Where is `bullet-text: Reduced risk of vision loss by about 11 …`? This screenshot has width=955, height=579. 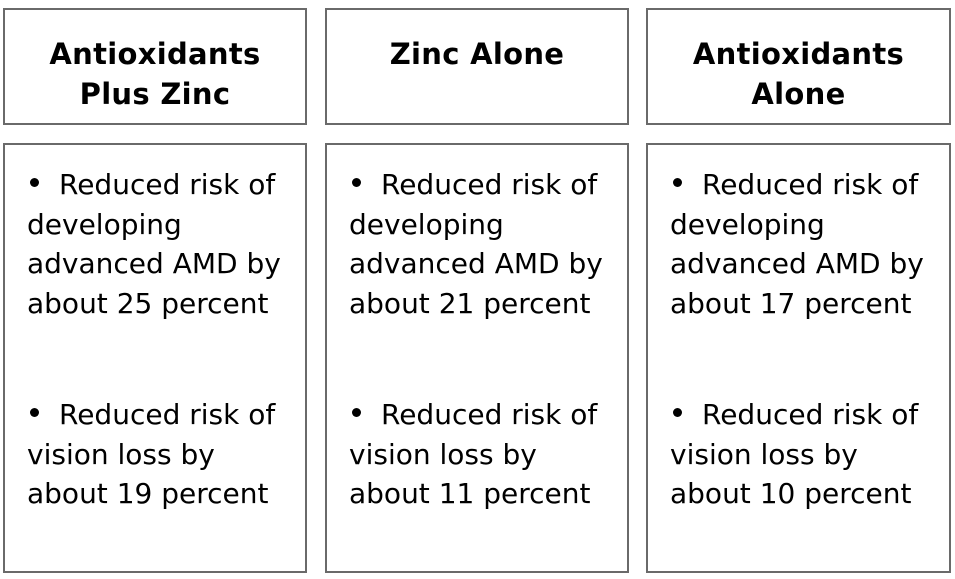 bullet-text: Reduced risk of vision loss by about 11 … is located at coordinates (473, 454).